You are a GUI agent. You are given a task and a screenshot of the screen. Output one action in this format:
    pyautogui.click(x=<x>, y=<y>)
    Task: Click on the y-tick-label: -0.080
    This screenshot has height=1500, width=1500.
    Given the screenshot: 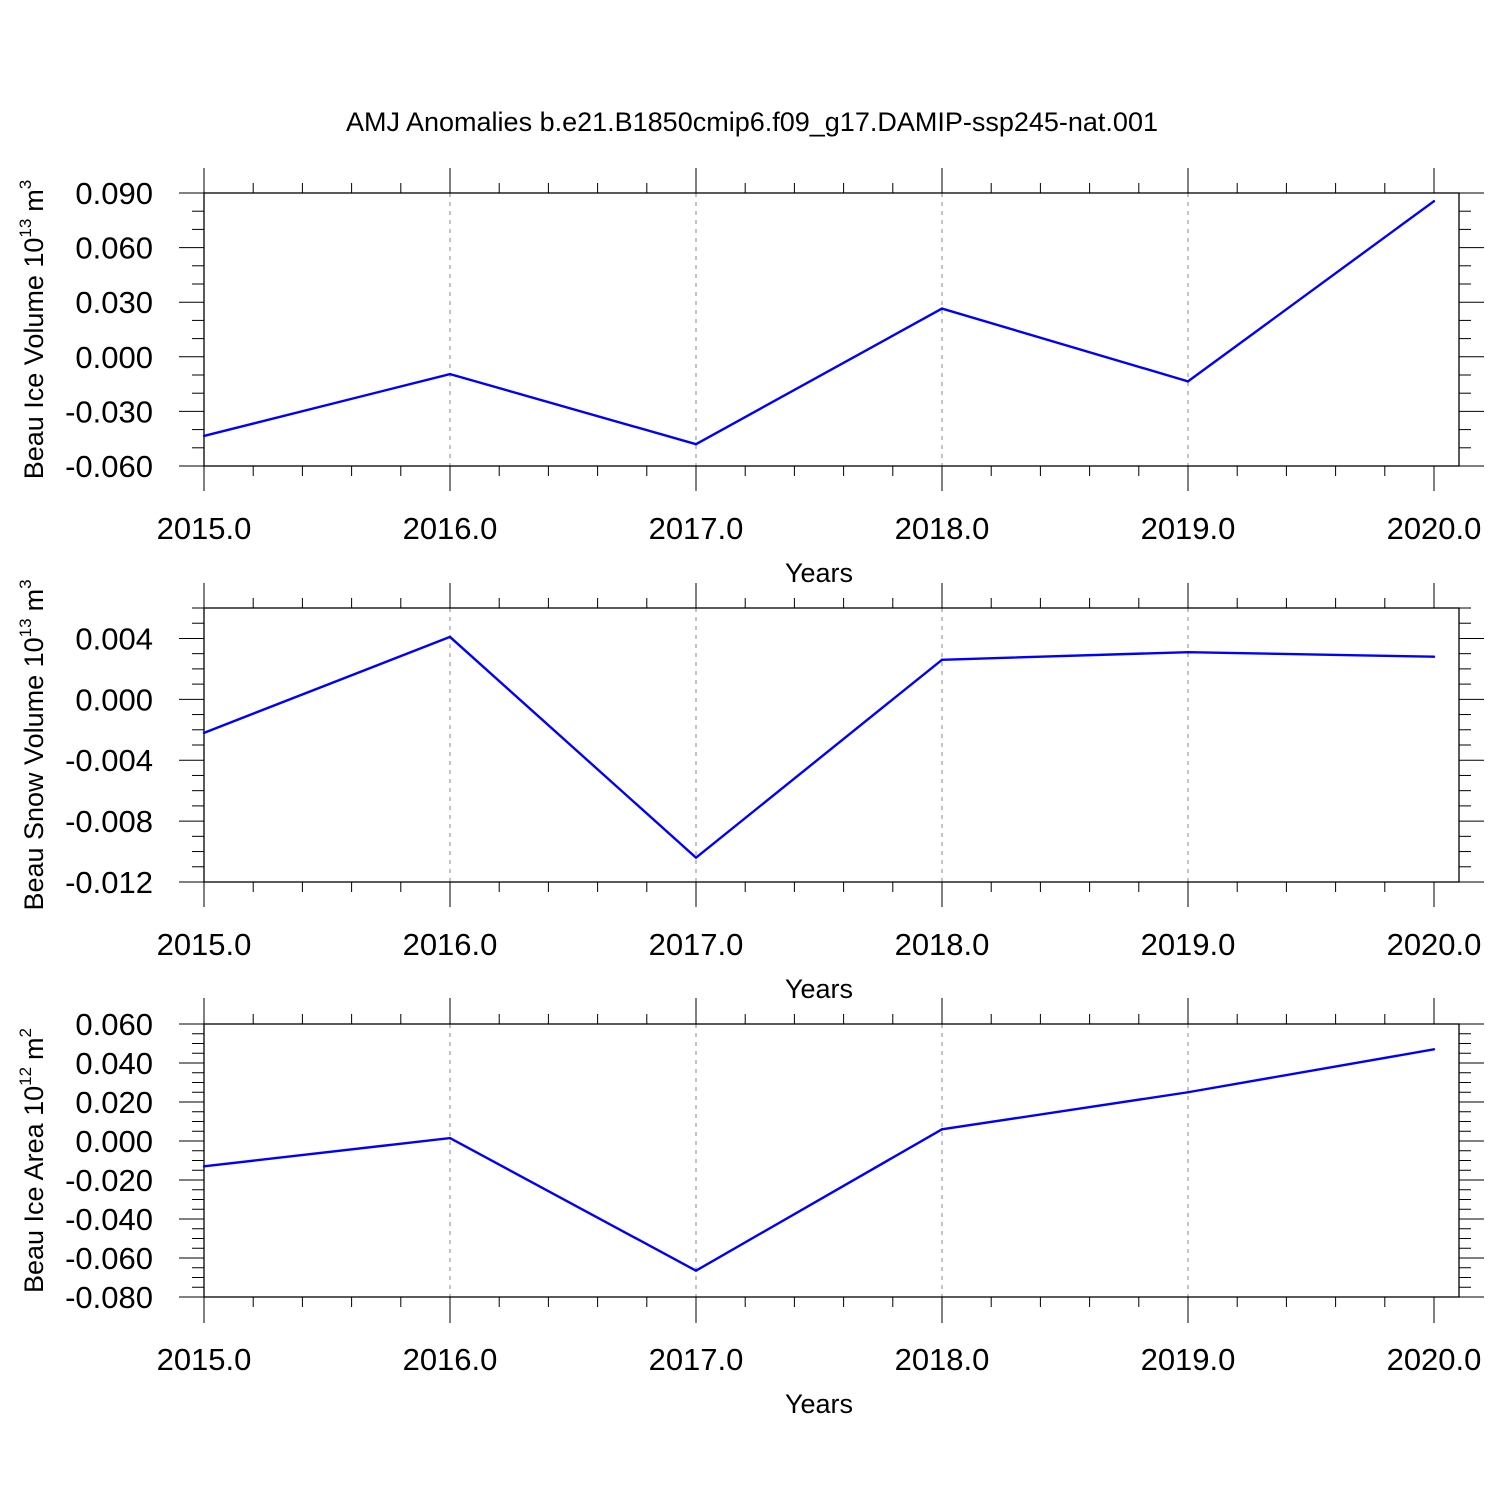 What is the action you would take?
    pyautogui.click(x=109, y=1297)
    